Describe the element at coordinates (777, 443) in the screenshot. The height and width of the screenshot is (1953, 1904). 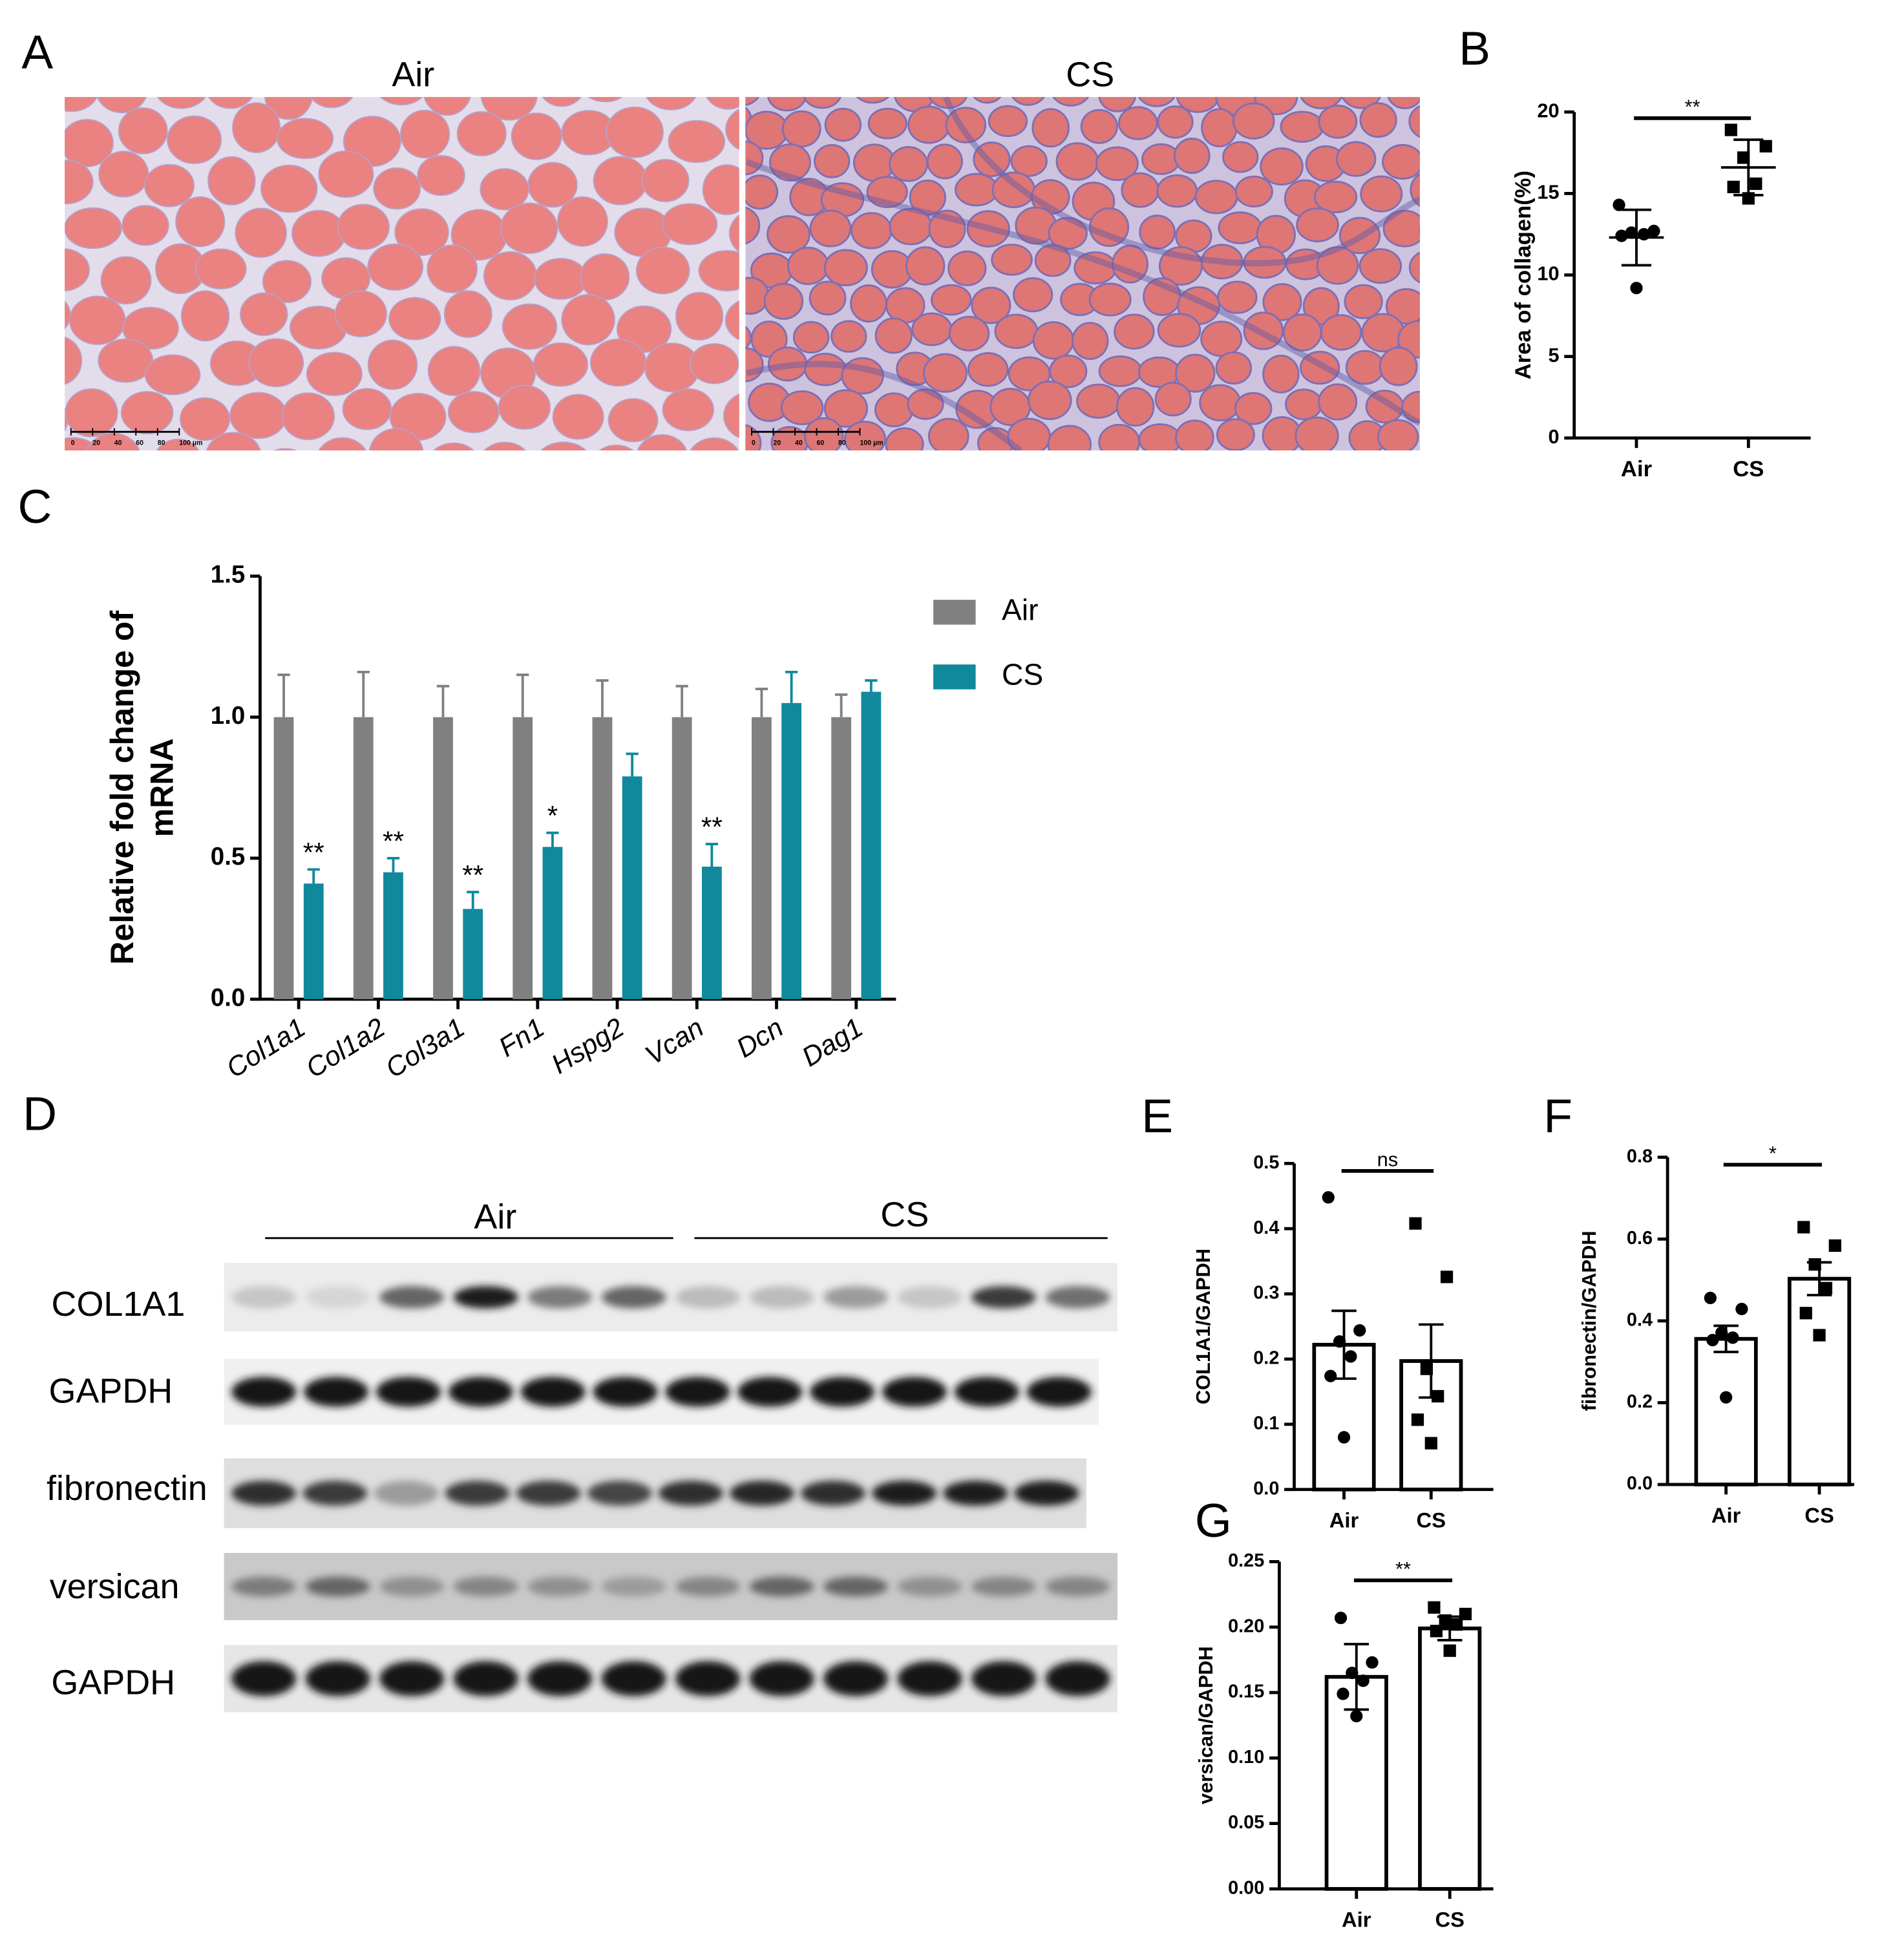
I see `scale-bar-label: 20` at that location.